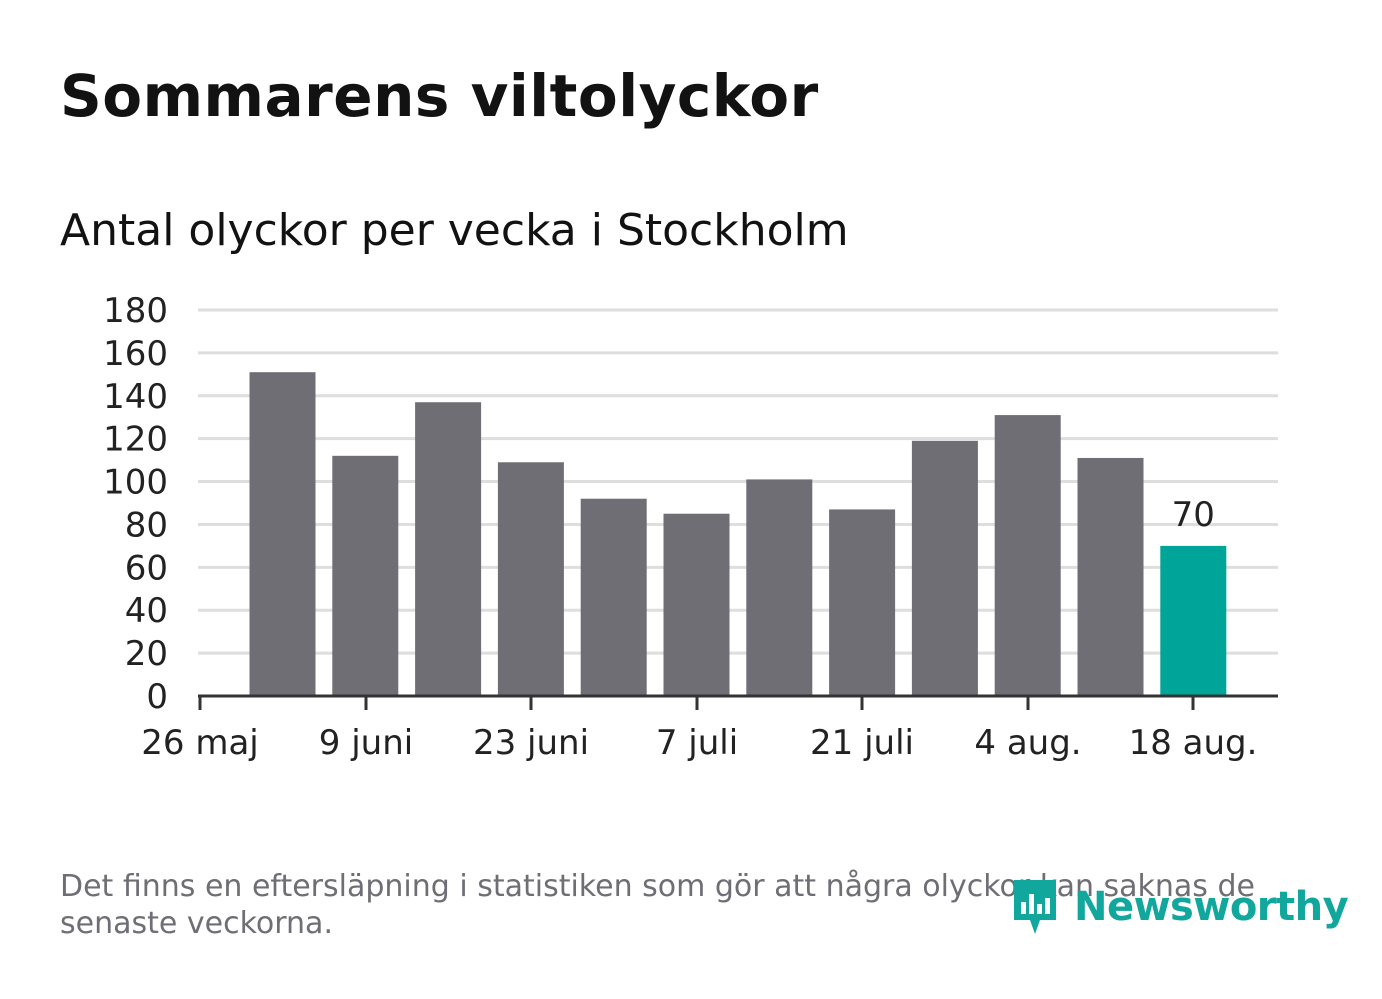 The image size is (1382, 999). I want to click on newsworthy-logo-icon, so click(1035, 907).